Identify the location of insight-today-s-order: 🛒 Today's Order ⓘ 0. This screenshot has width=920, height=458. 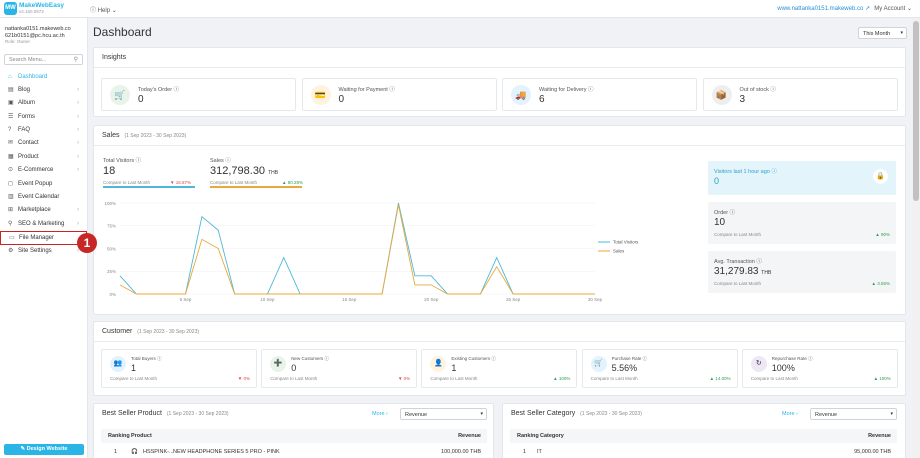
(198, 94).